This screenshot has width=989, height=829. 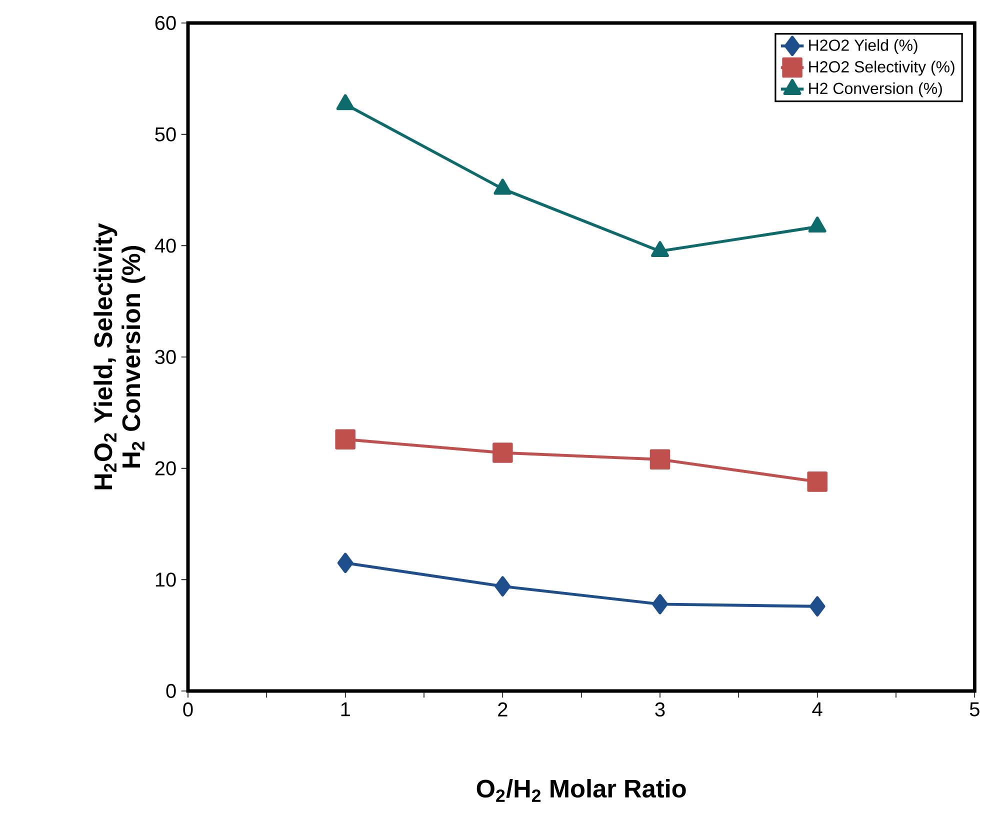 I want to click on legend-label: H2O2 Yield (%), so click(x=863, y=46).